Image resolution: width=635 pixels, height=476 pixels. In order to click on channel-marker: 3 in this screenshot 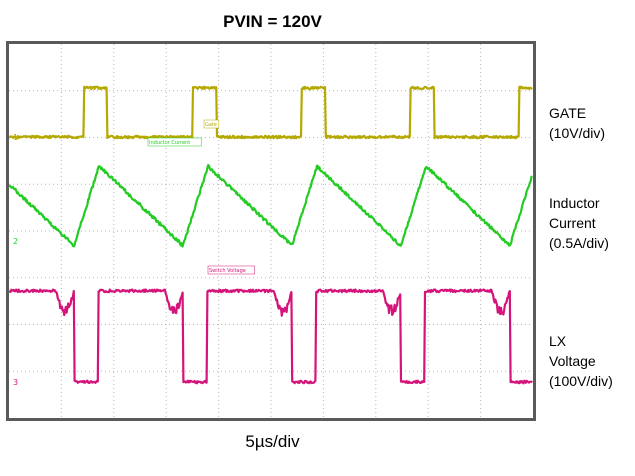, I will do `click(15, 382)`.